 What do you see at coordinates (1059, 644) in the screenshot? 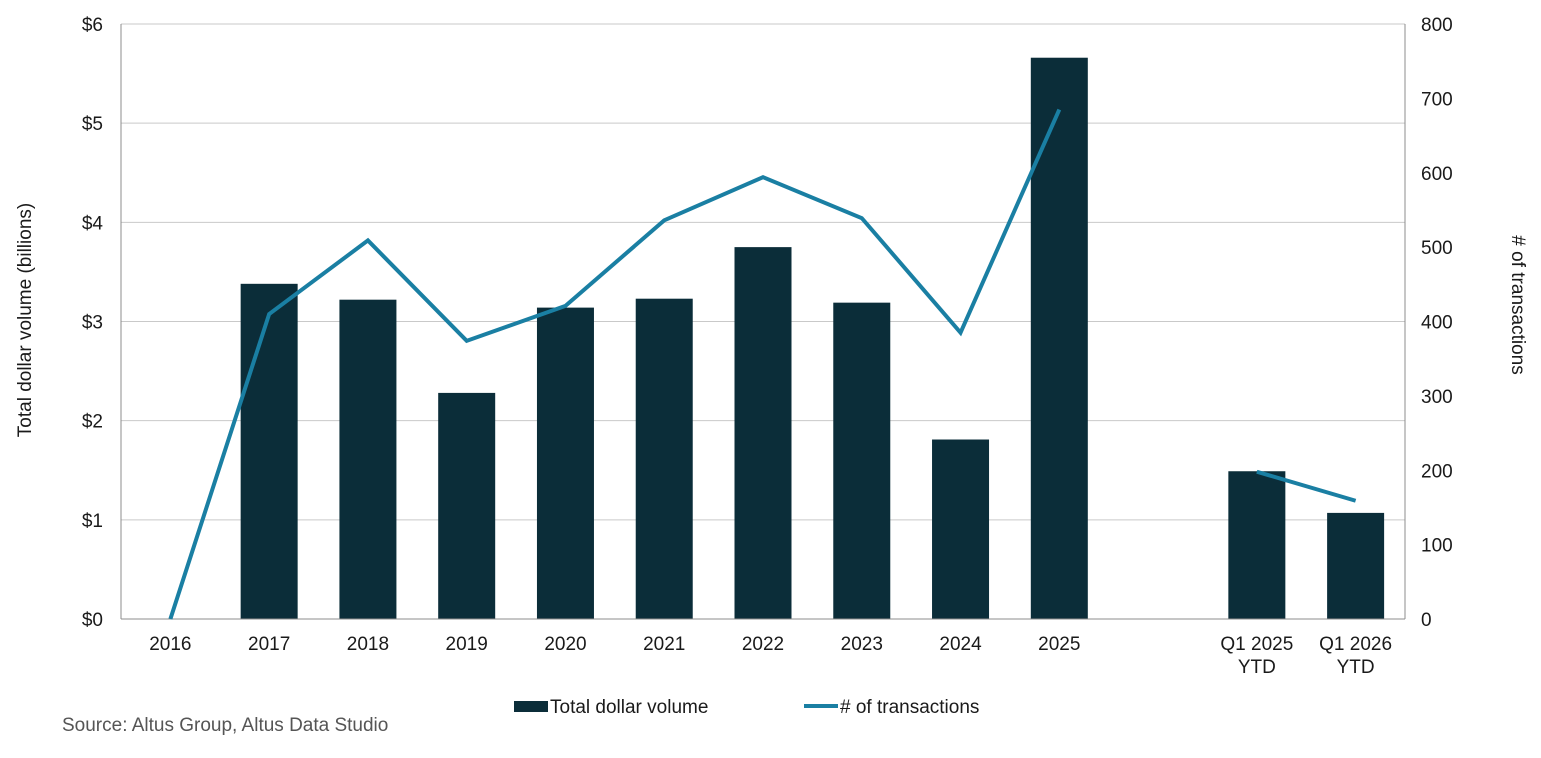
I see `x-tick-label: 2025` at bounding box center [1059, 644].